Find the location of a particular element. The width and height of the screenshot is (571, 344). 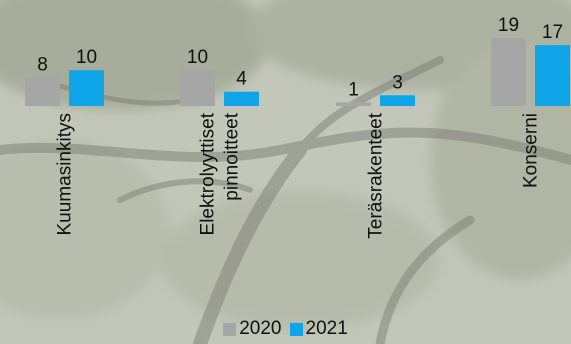

data-label-2020-3: 19 is located at coordinates (508, 25).